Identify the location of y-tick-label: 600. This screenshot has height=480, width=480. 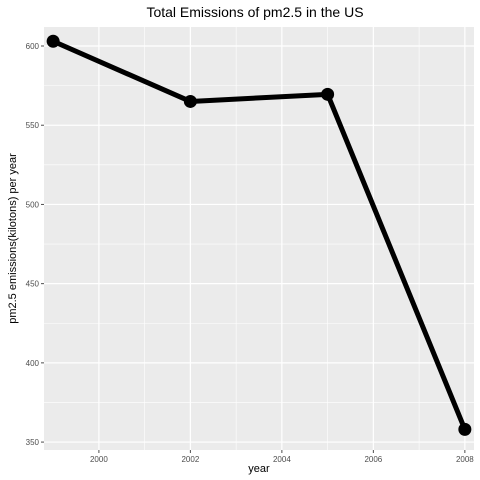
(33, 46).